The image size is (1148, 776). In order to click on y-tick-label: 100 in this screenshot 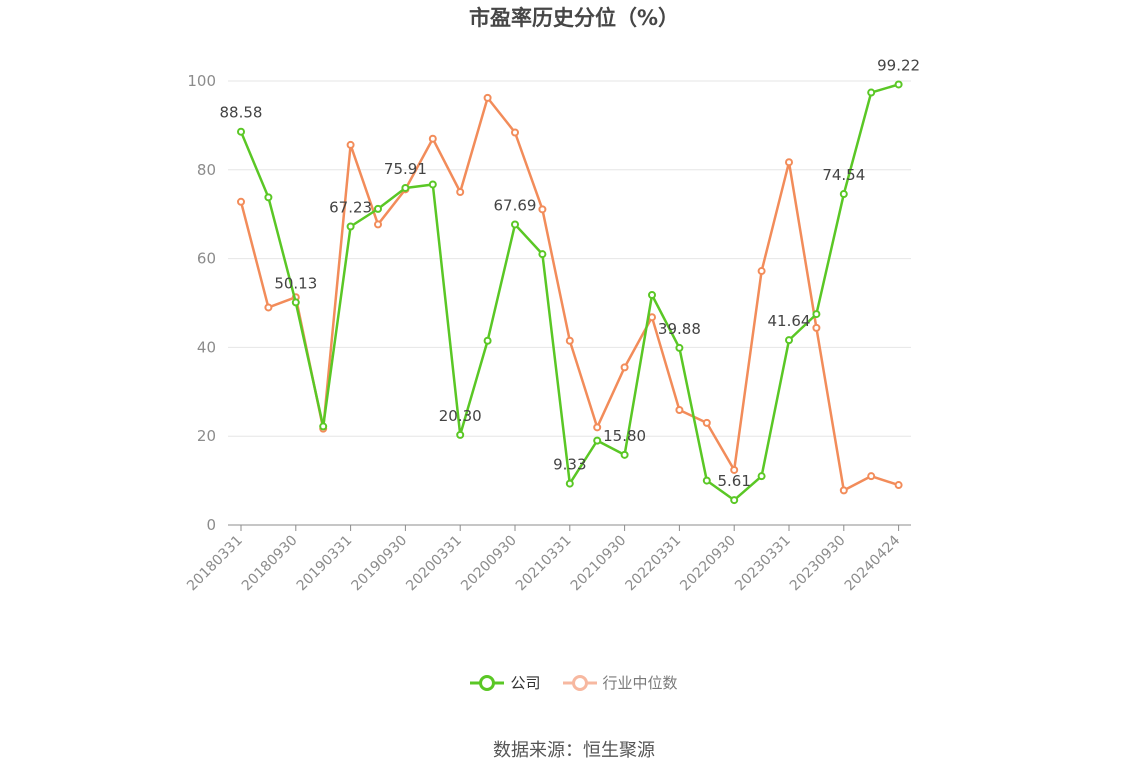, I will do `click(201, 81)`.